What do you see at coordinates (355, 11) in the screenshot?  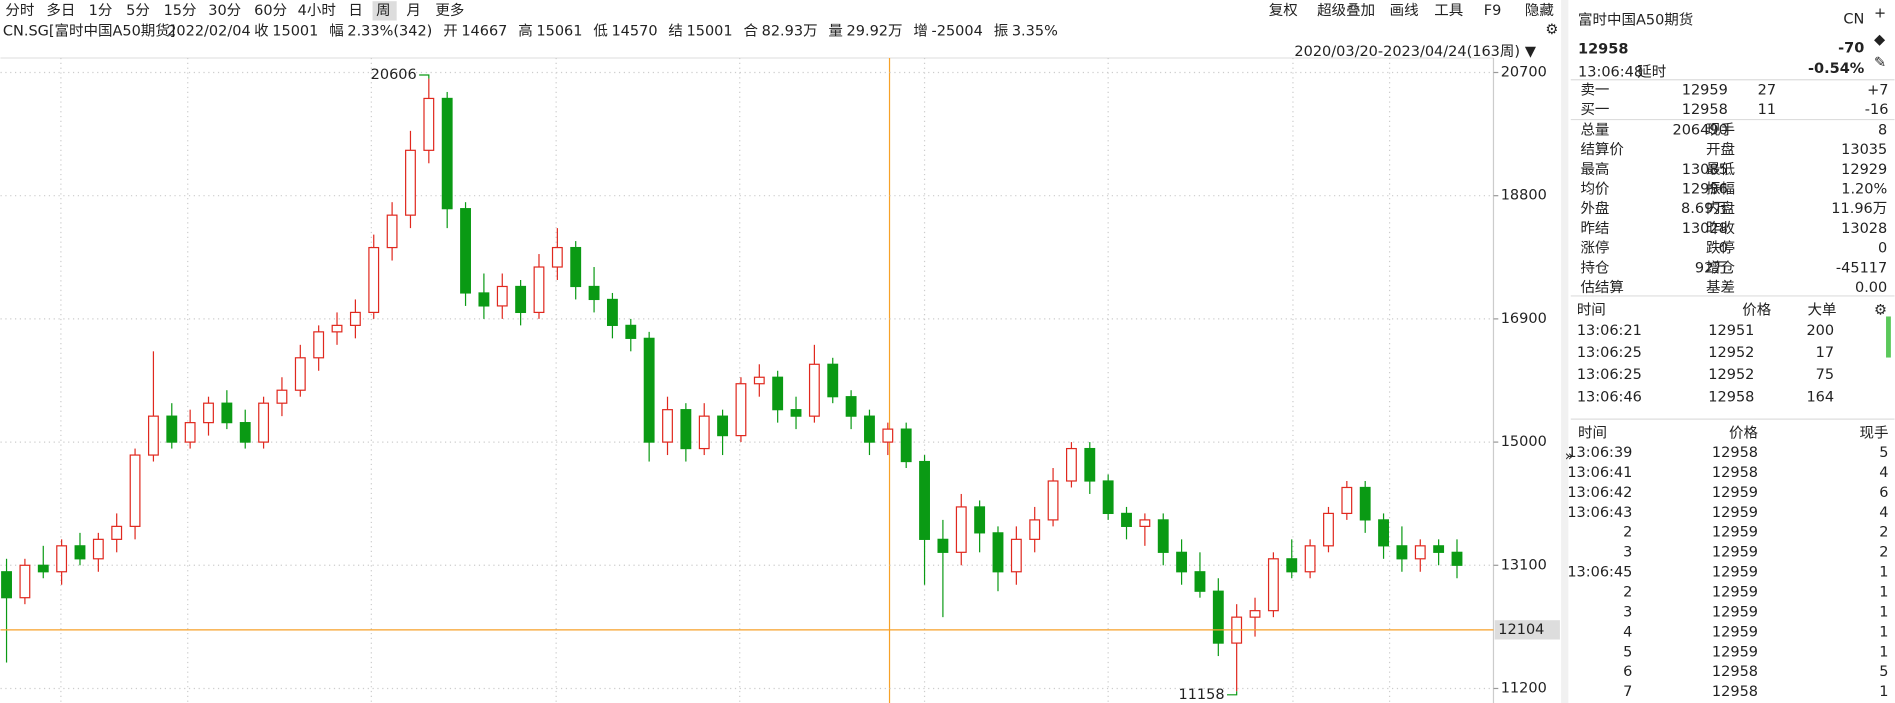 I see `period-tab: 日` at bounding box center [355, 11].